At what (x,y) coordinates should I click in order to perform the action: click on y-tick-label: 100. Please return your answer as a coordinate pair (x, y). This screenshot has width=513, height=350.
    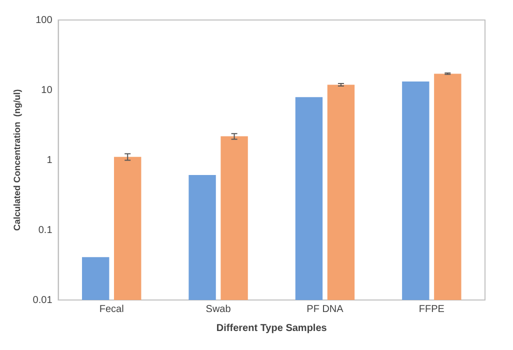
    Looking at the image, I should click on (44, 20).